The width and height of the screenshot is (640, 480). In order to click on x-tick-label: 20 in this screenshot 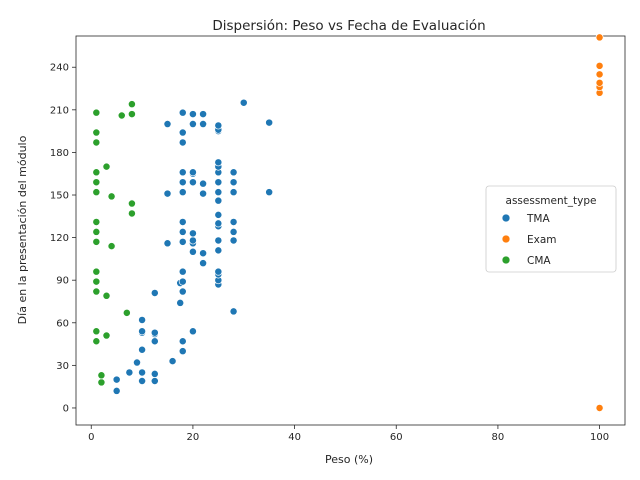, I will do `click(193, 437)`.